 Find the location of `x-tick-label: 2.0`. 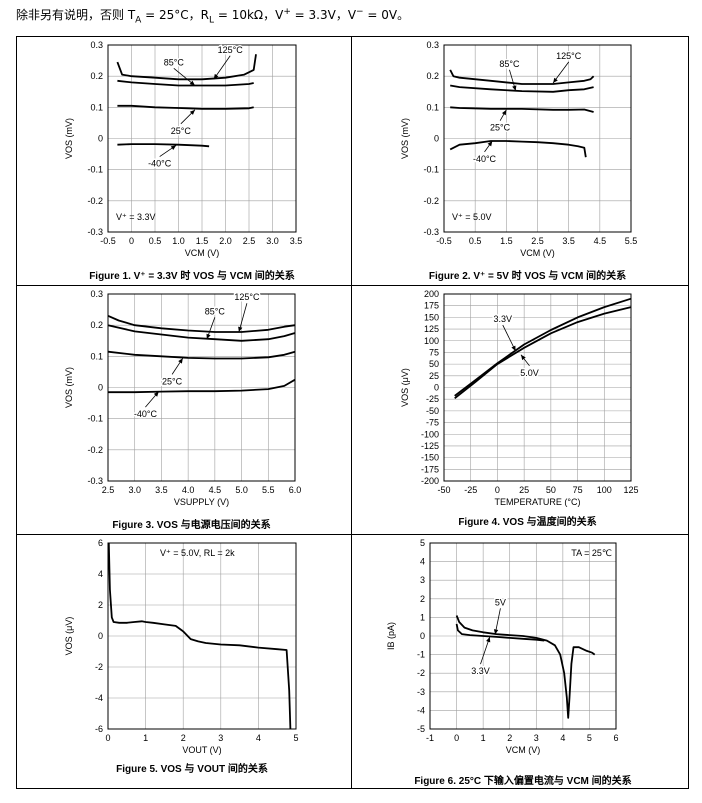

x-tick-label: 2.0 is located at coordinates (225, 241).